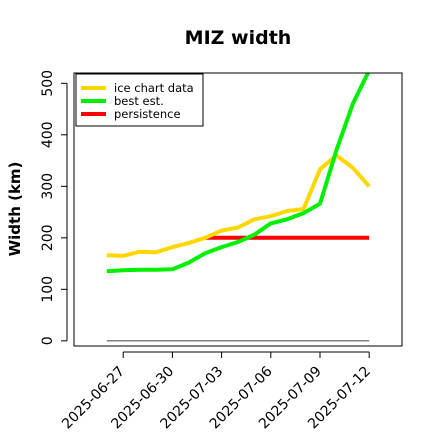 The width and height of the screenshot is (440, 440). What do you see at coordinates (48, 83) in the screenshot?
I see `y-tick-label-5: 500` at bounding box center [48, 83].